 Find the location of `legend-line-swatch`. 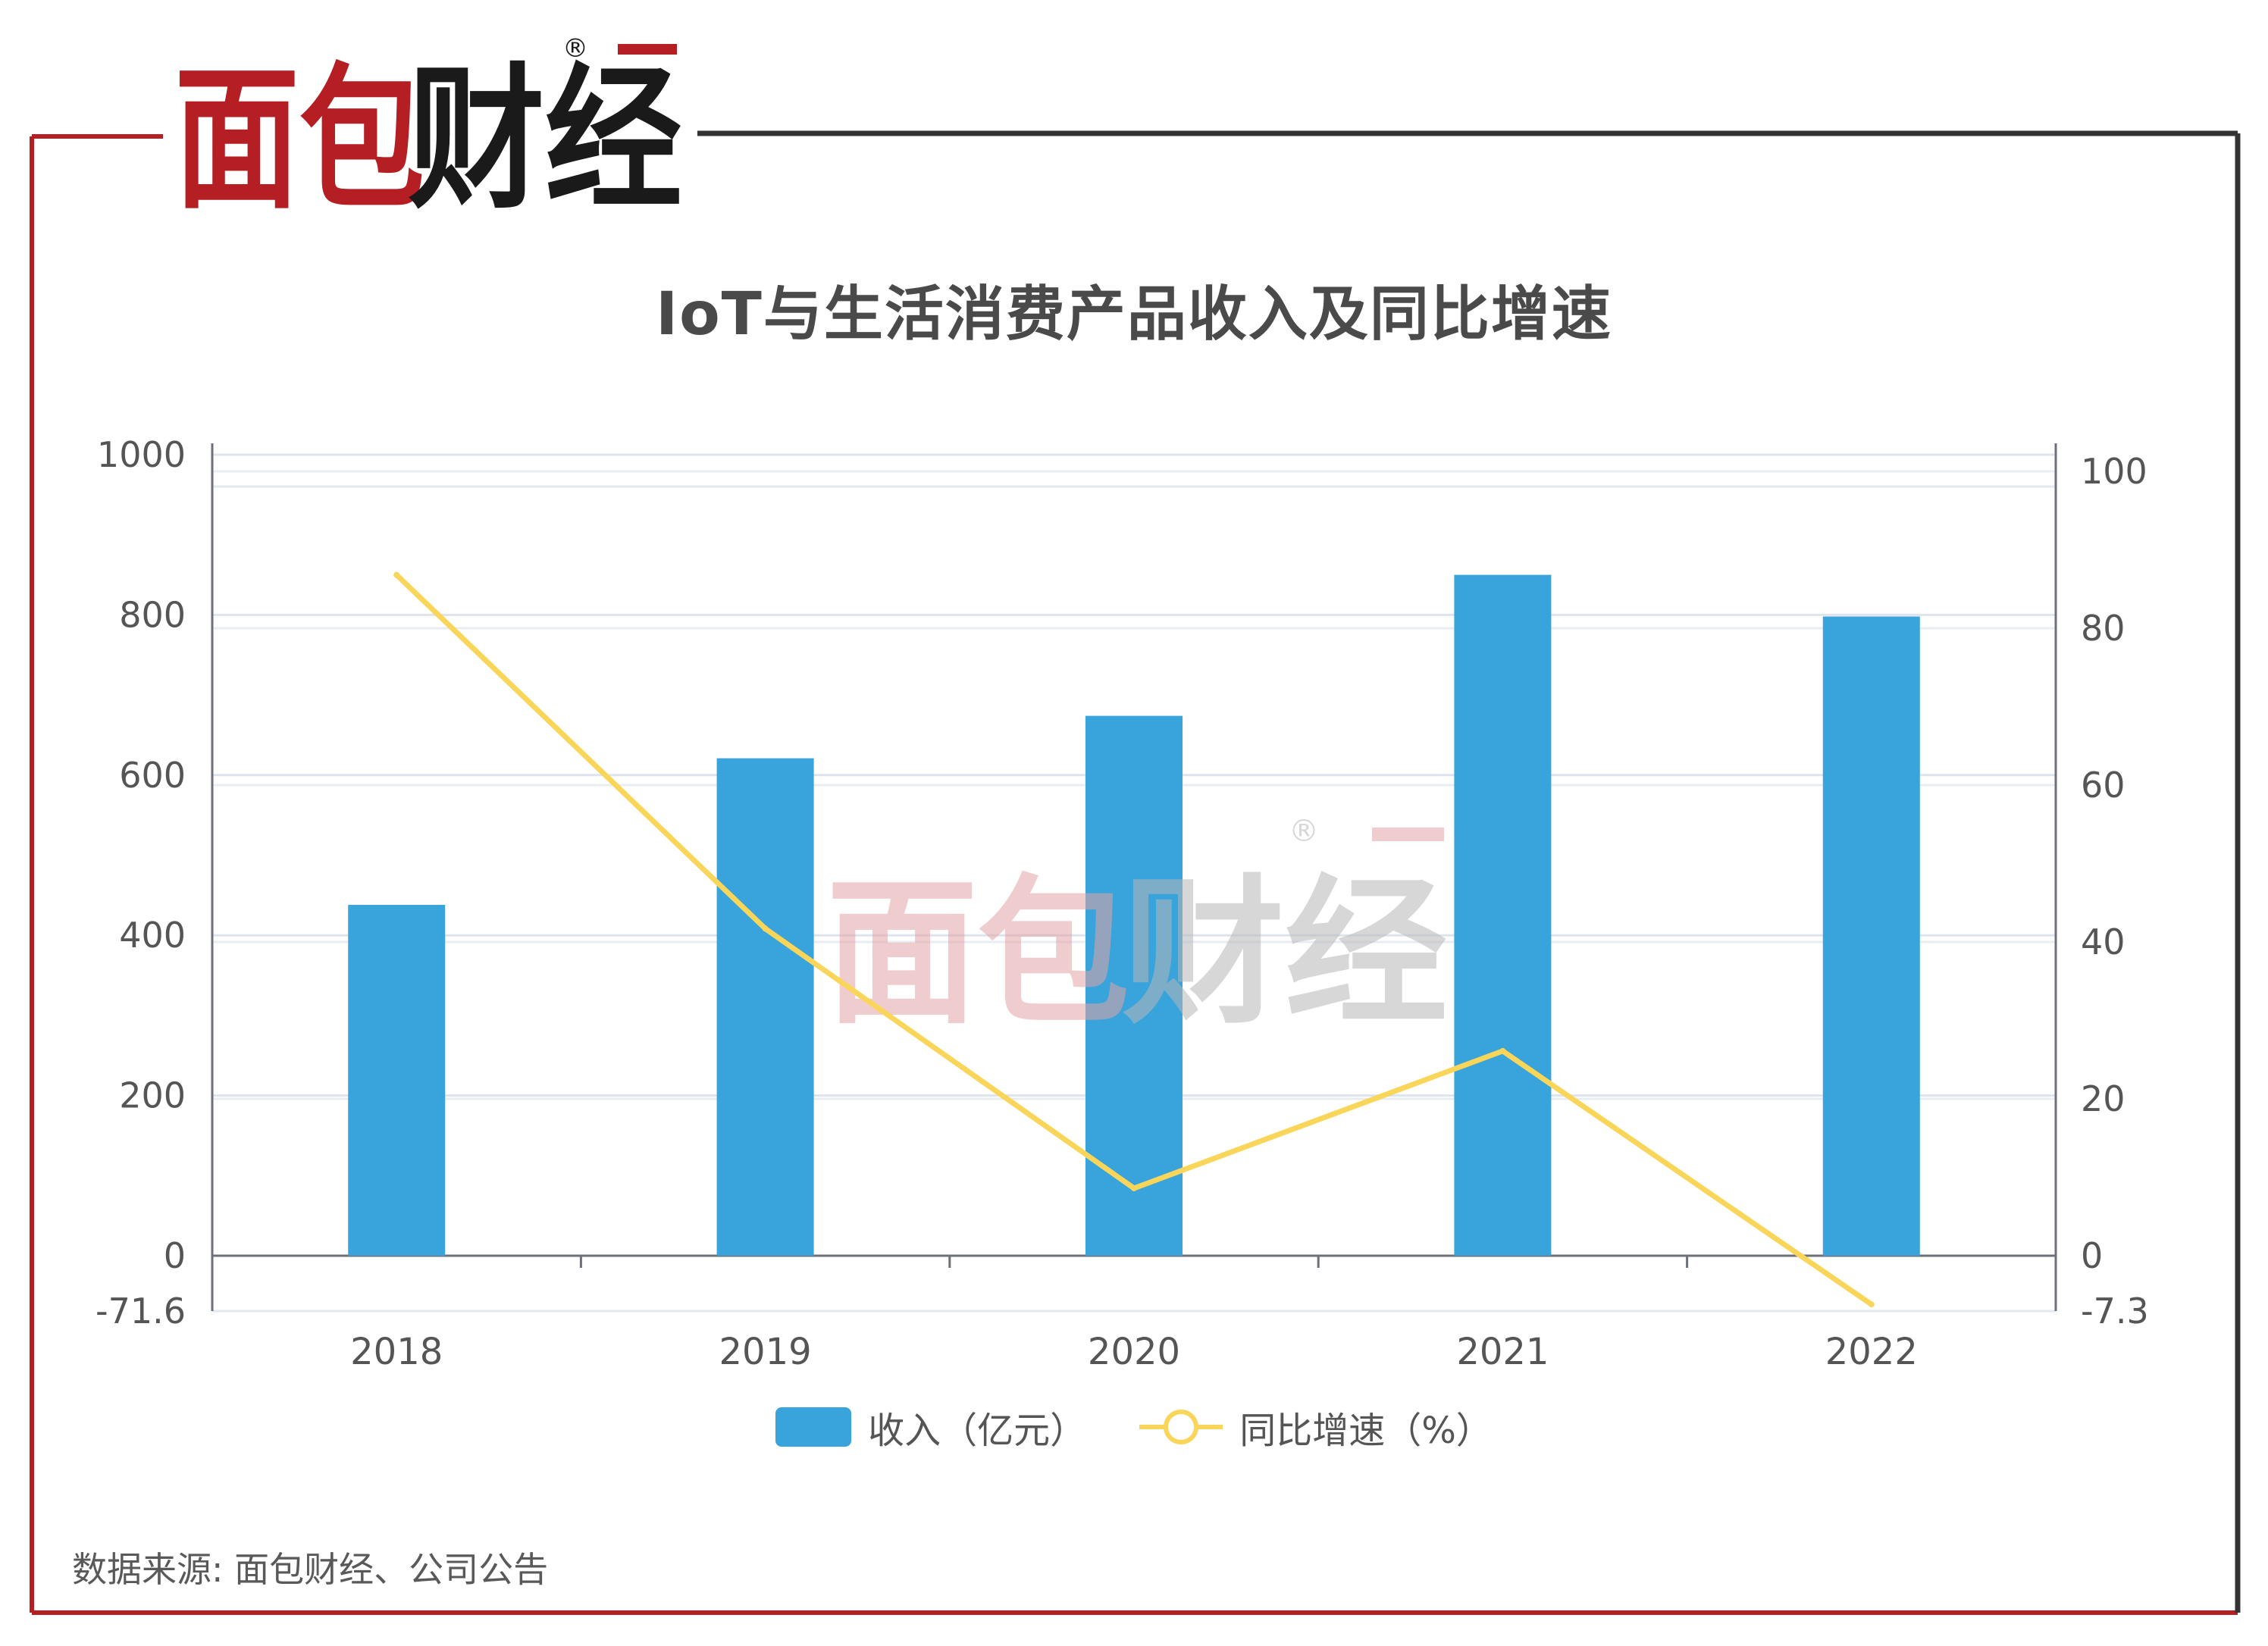

legend-line-swatch is located at coordinates (1181, 1427).